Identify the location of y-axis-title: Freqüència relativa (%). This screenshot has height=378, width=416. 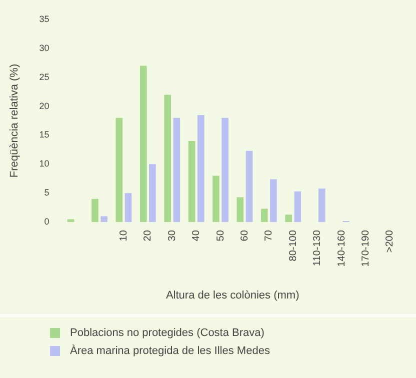
(14, 121).